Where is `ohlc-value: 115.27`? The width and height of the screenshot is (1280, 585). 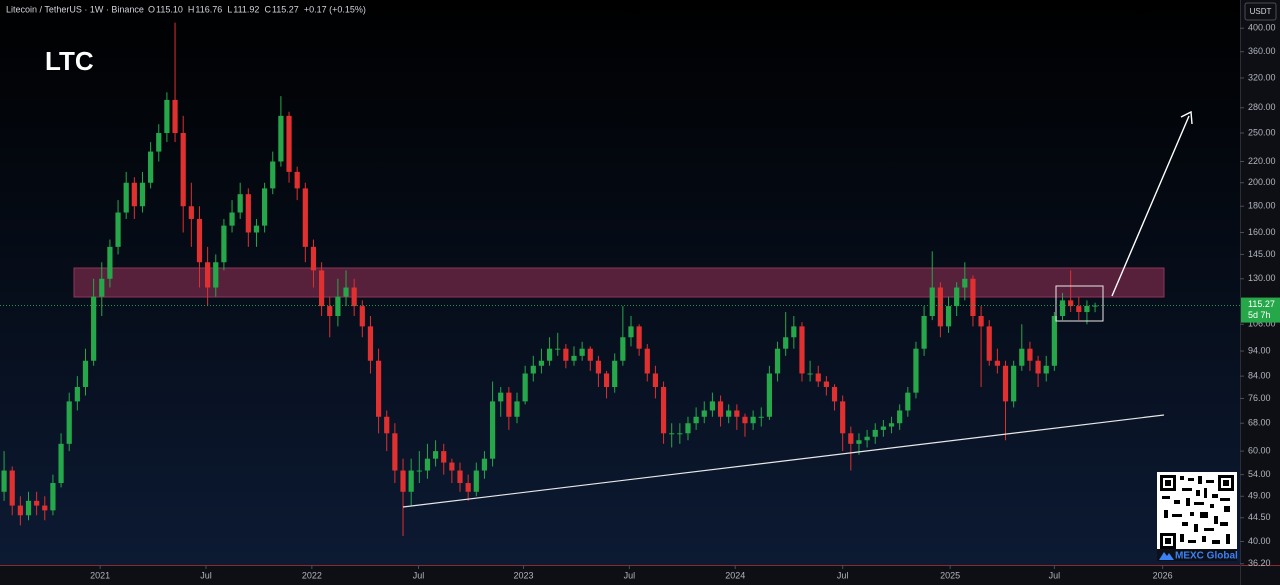 ohlc-value: 115.27 is located at coordinates (285, 9).